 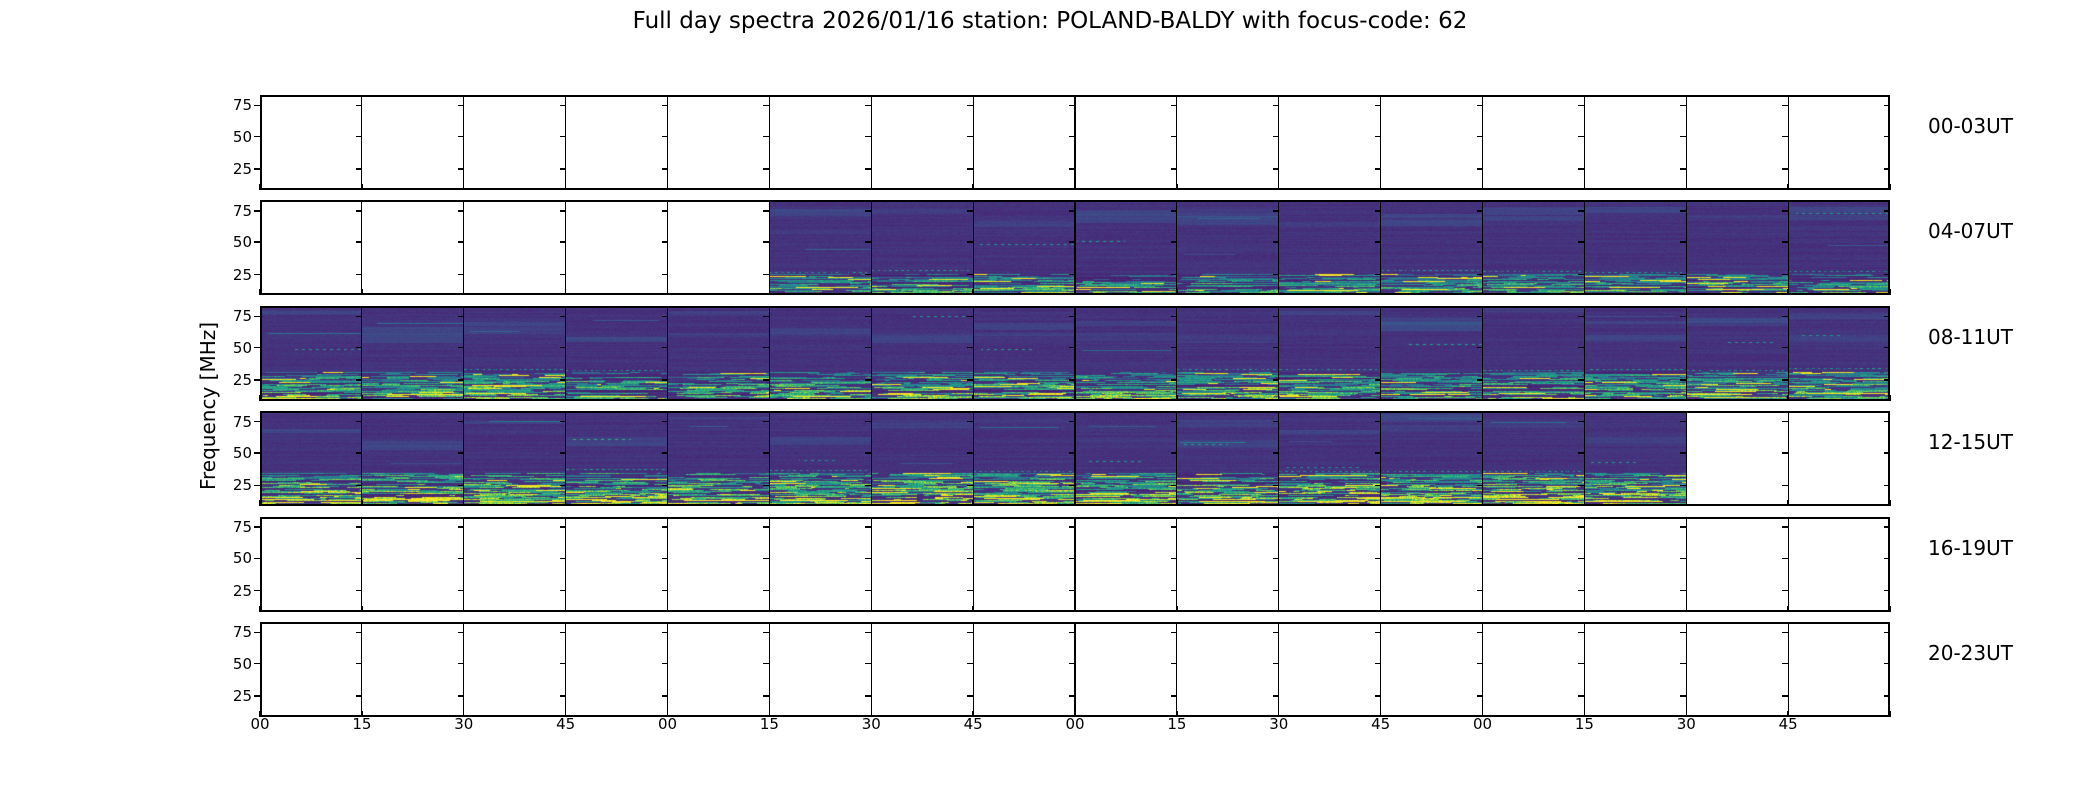 What do you see at coordinates (1970, 547) in the screenshot?
I see `row-time-label: 16-19UT` at bounding box center [1970, 547].